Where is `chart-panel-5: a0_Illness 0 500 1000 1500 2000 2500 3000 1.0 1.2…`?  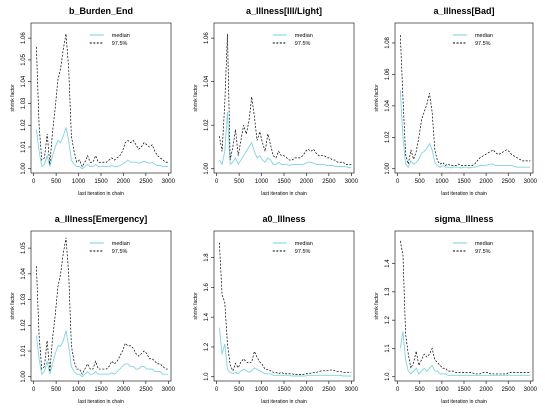
chart-panel-5: a0_Illness 0 500 1000 1500 2000 2500 3000 1.0 1.2… is located at coordinates (276, 309).